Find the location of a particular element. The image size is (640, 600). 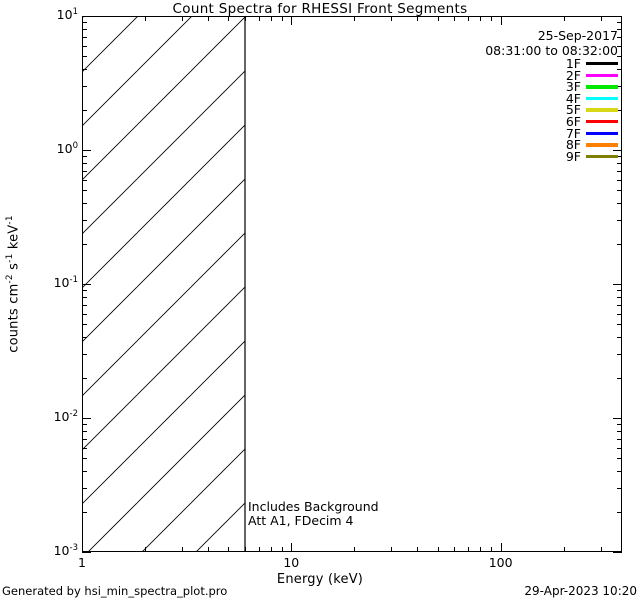

render-timestamp: 29-Apr-2023 10:20 is located at coordinates (580, 591).